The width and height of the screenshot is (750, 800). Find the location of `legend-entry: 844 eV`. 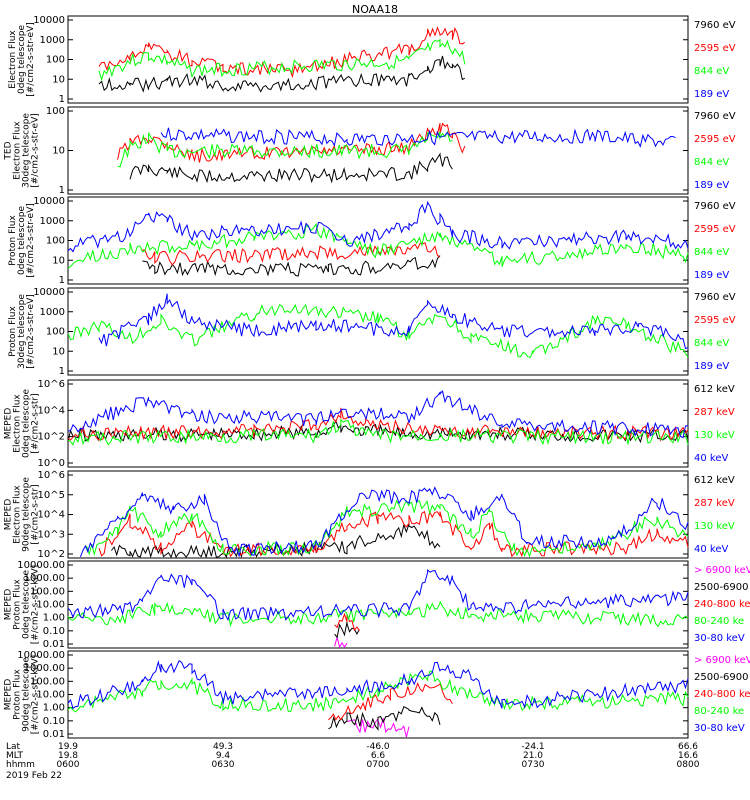

legend-entry: 844 eV is located at coordinates (711, 71).